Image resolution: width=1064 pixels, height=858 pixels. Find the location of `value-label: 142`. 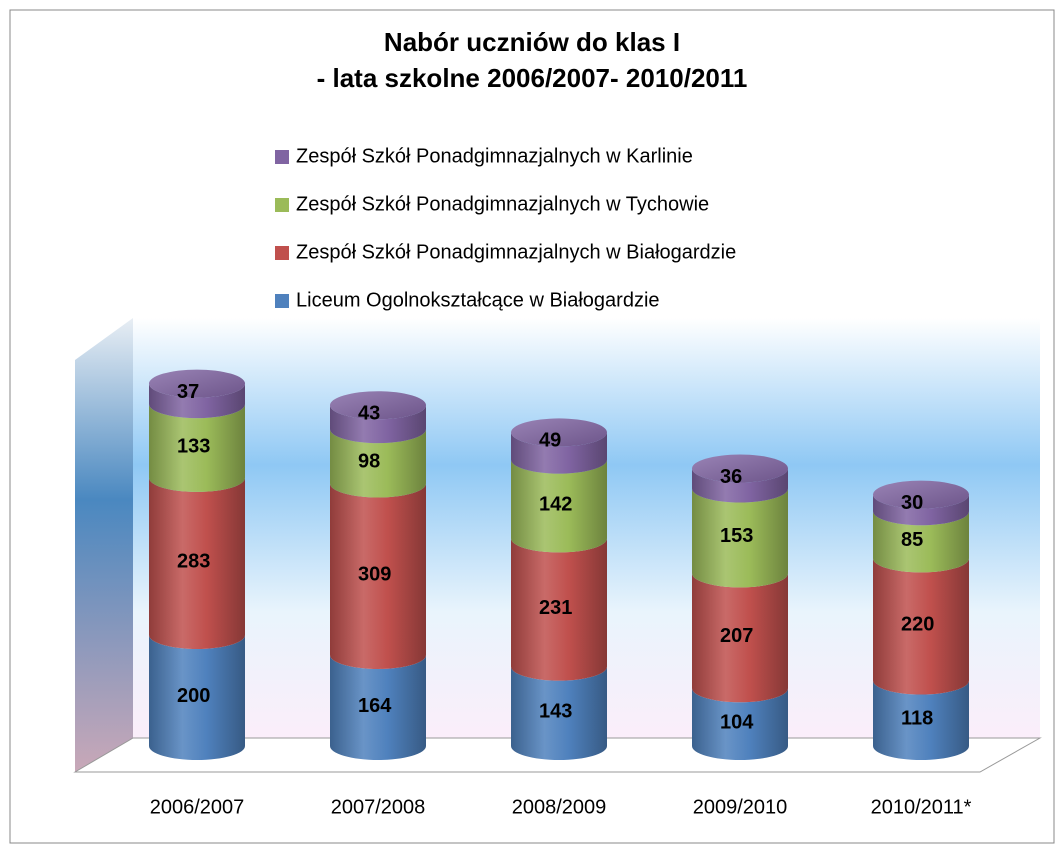

value-label: 142 is located at coordinates (555, 504).